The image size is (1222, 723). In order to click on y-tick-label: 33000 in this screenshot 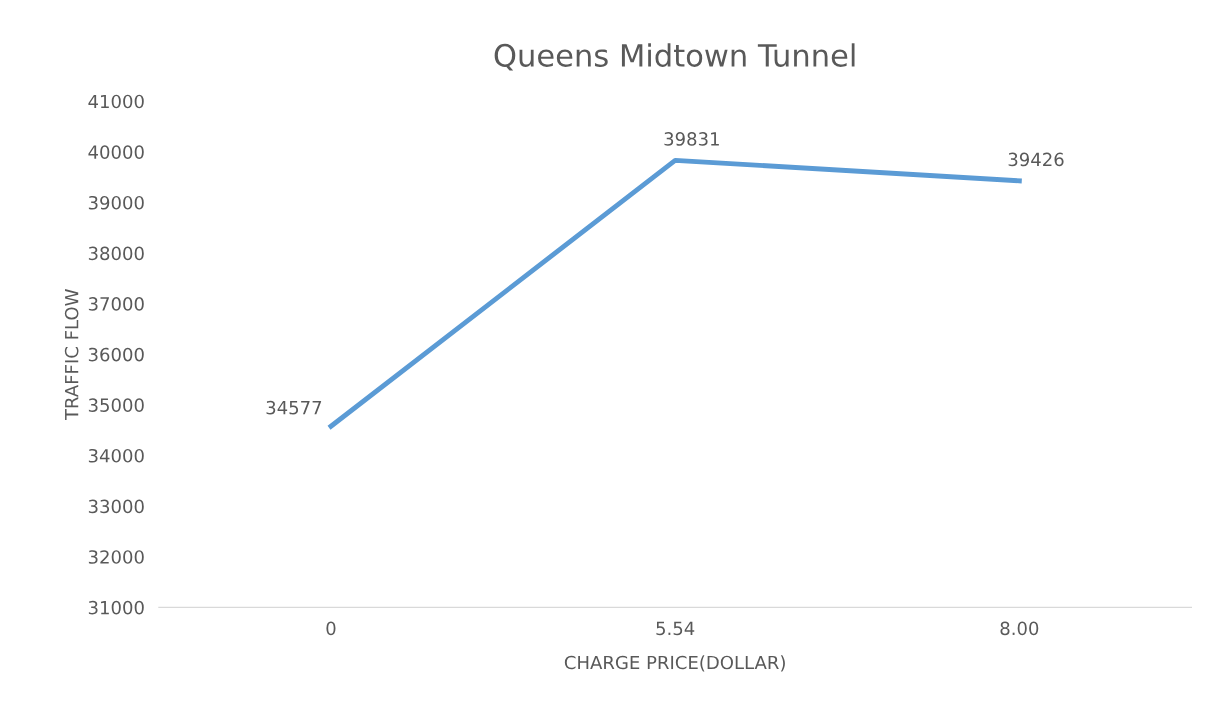, I will do `click(116, 506)`.